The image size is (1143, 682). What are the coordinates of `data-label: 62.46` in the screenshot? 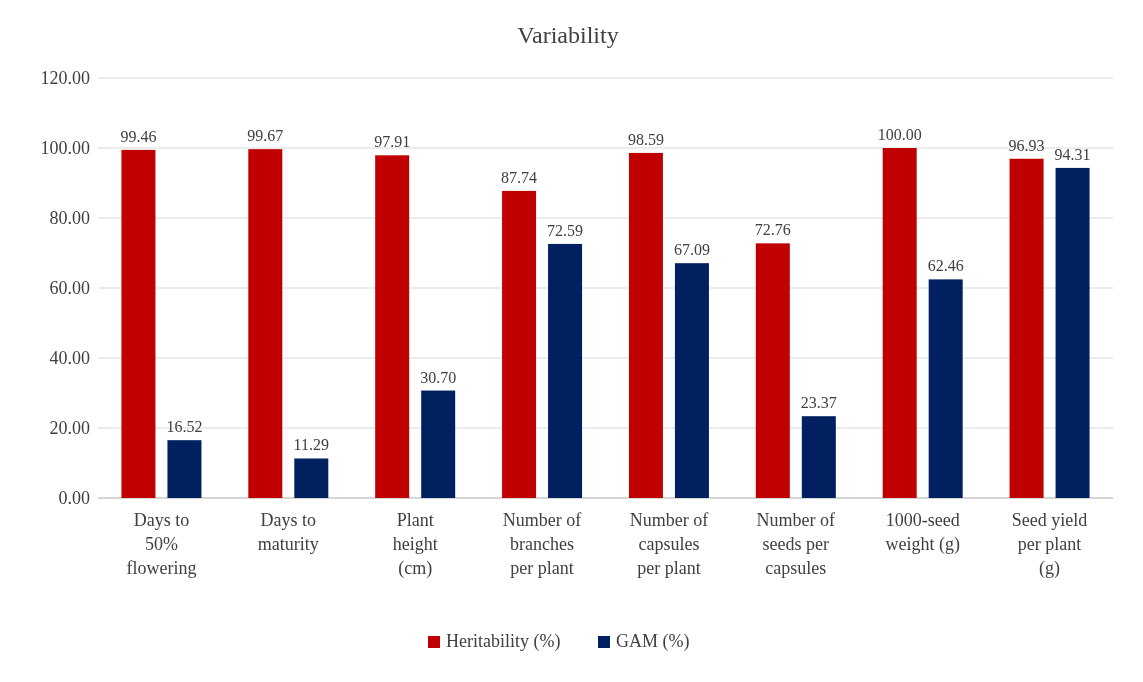 It's located at (945, 266).